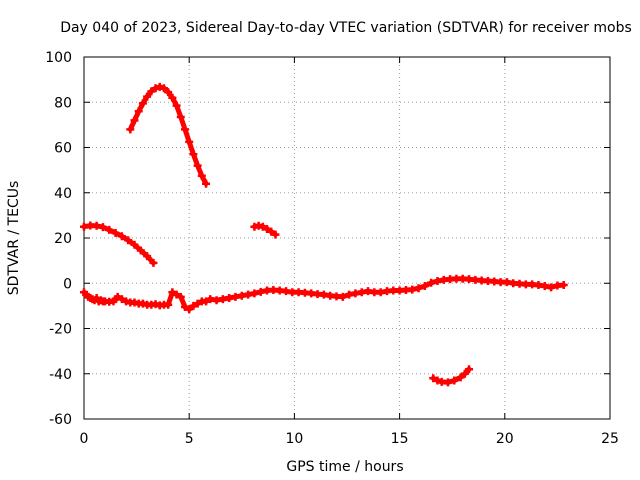  What do you see at coordinates (294, 439) in the screenshot?
I see `x-tick-label: 10` at bounding box center [294, 439].